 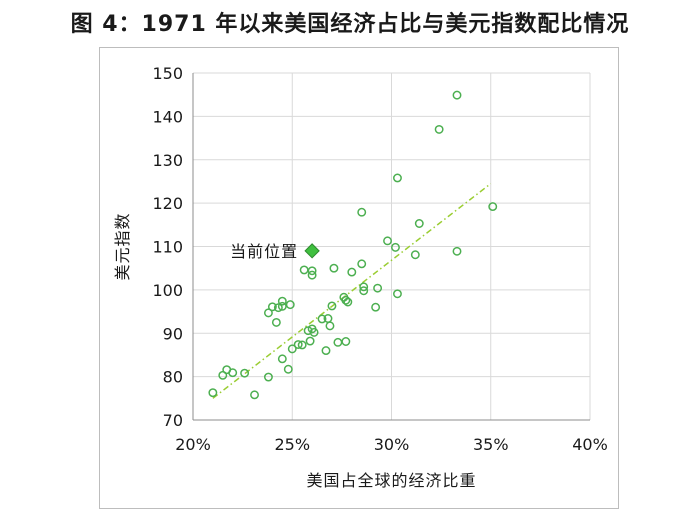 I want to click on y-tick-label: 130, so click(x=167, y=160).